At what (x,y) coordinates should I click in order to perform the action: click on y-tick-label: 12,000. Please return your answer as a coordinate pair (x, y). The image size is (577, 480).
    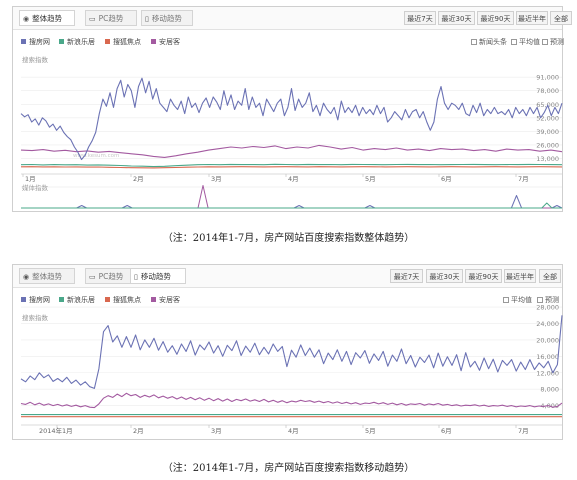
    Looking at the image, I should click on (547, 373).